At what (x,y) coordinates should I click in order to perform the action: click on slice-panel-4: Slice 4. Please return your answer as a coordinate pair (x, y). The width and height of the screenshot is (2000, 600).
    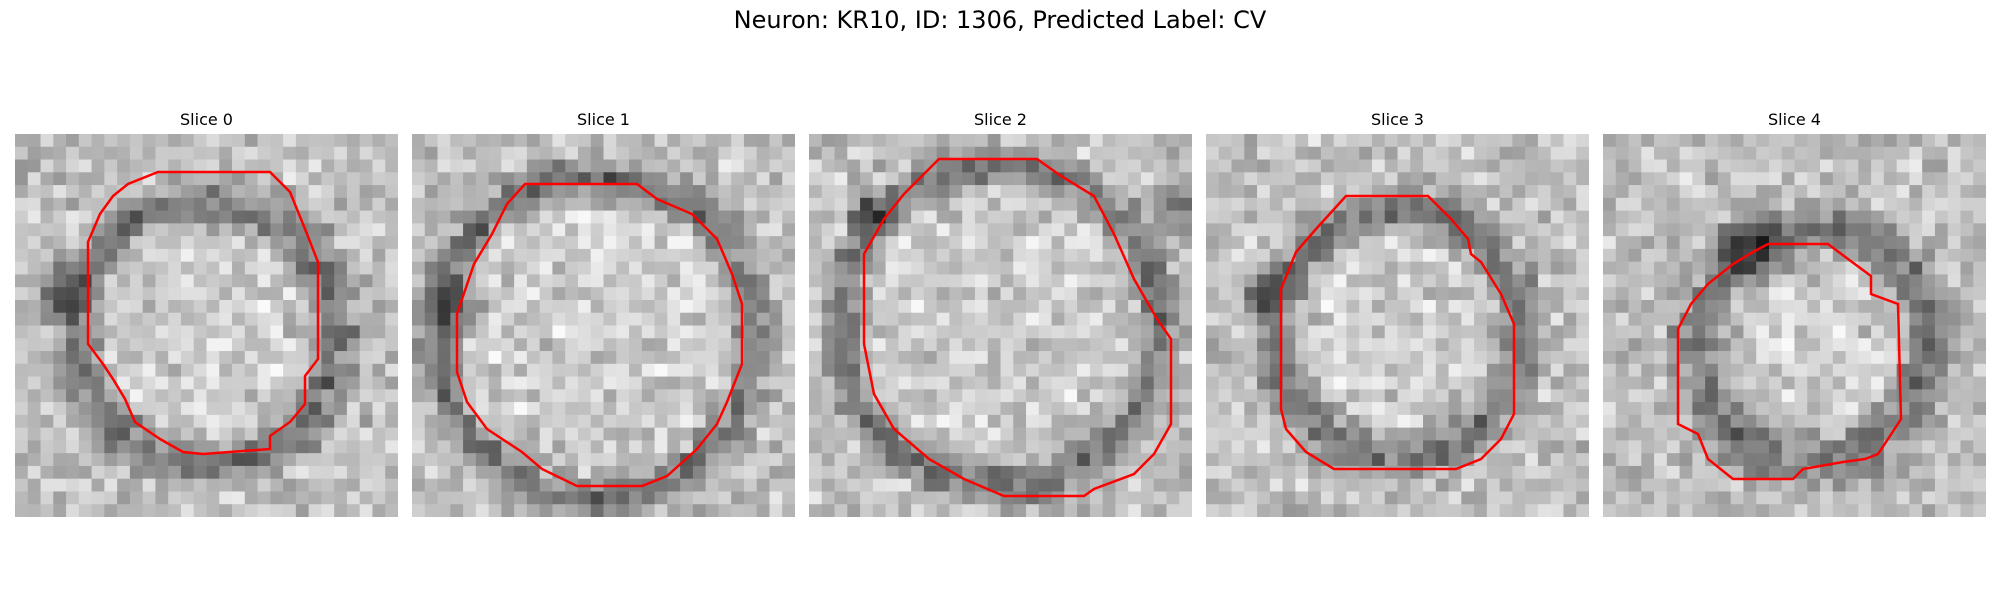
    Looking at the image, I should click on (1794, 312).